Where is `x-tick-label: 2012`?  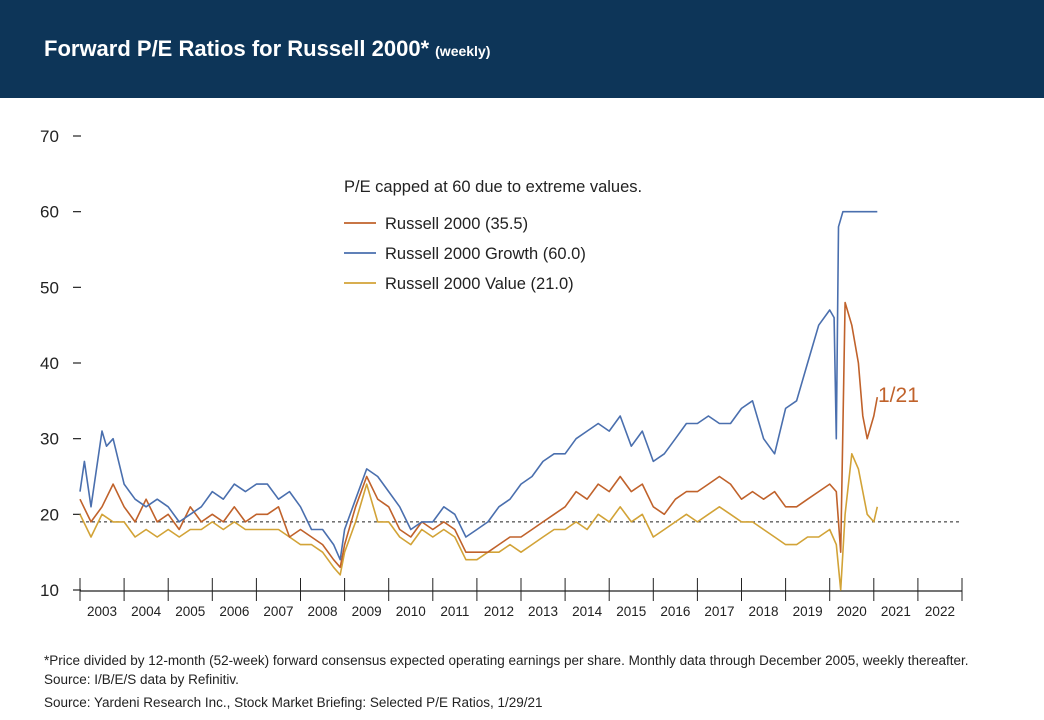
x-tick-label: 2012 is located at coordinates (499, 611).